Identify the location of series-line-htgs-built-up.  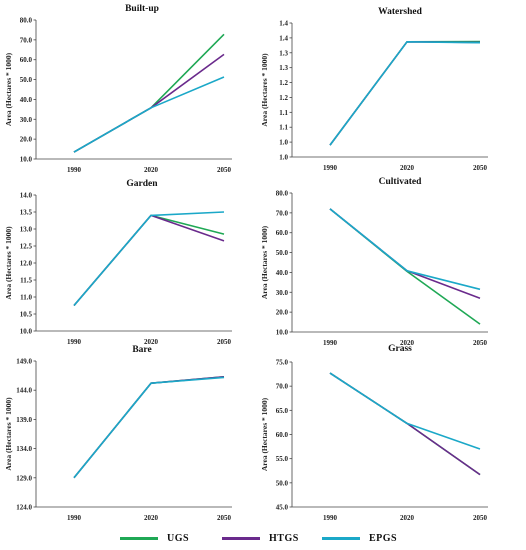
(149, 103).